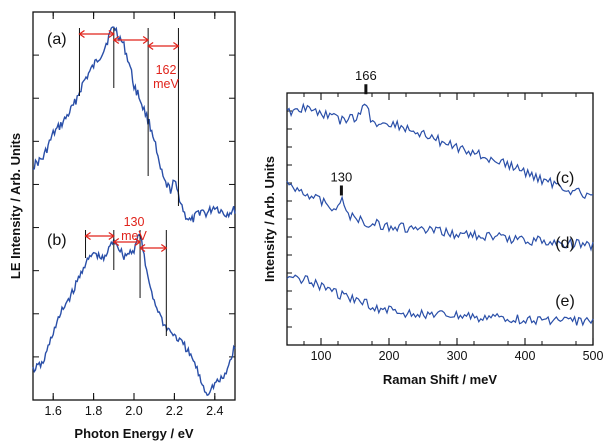 Image resolution: width=607 pixels, height=443 pixels. I want to click on panel-label: (a), so click(57, 39).